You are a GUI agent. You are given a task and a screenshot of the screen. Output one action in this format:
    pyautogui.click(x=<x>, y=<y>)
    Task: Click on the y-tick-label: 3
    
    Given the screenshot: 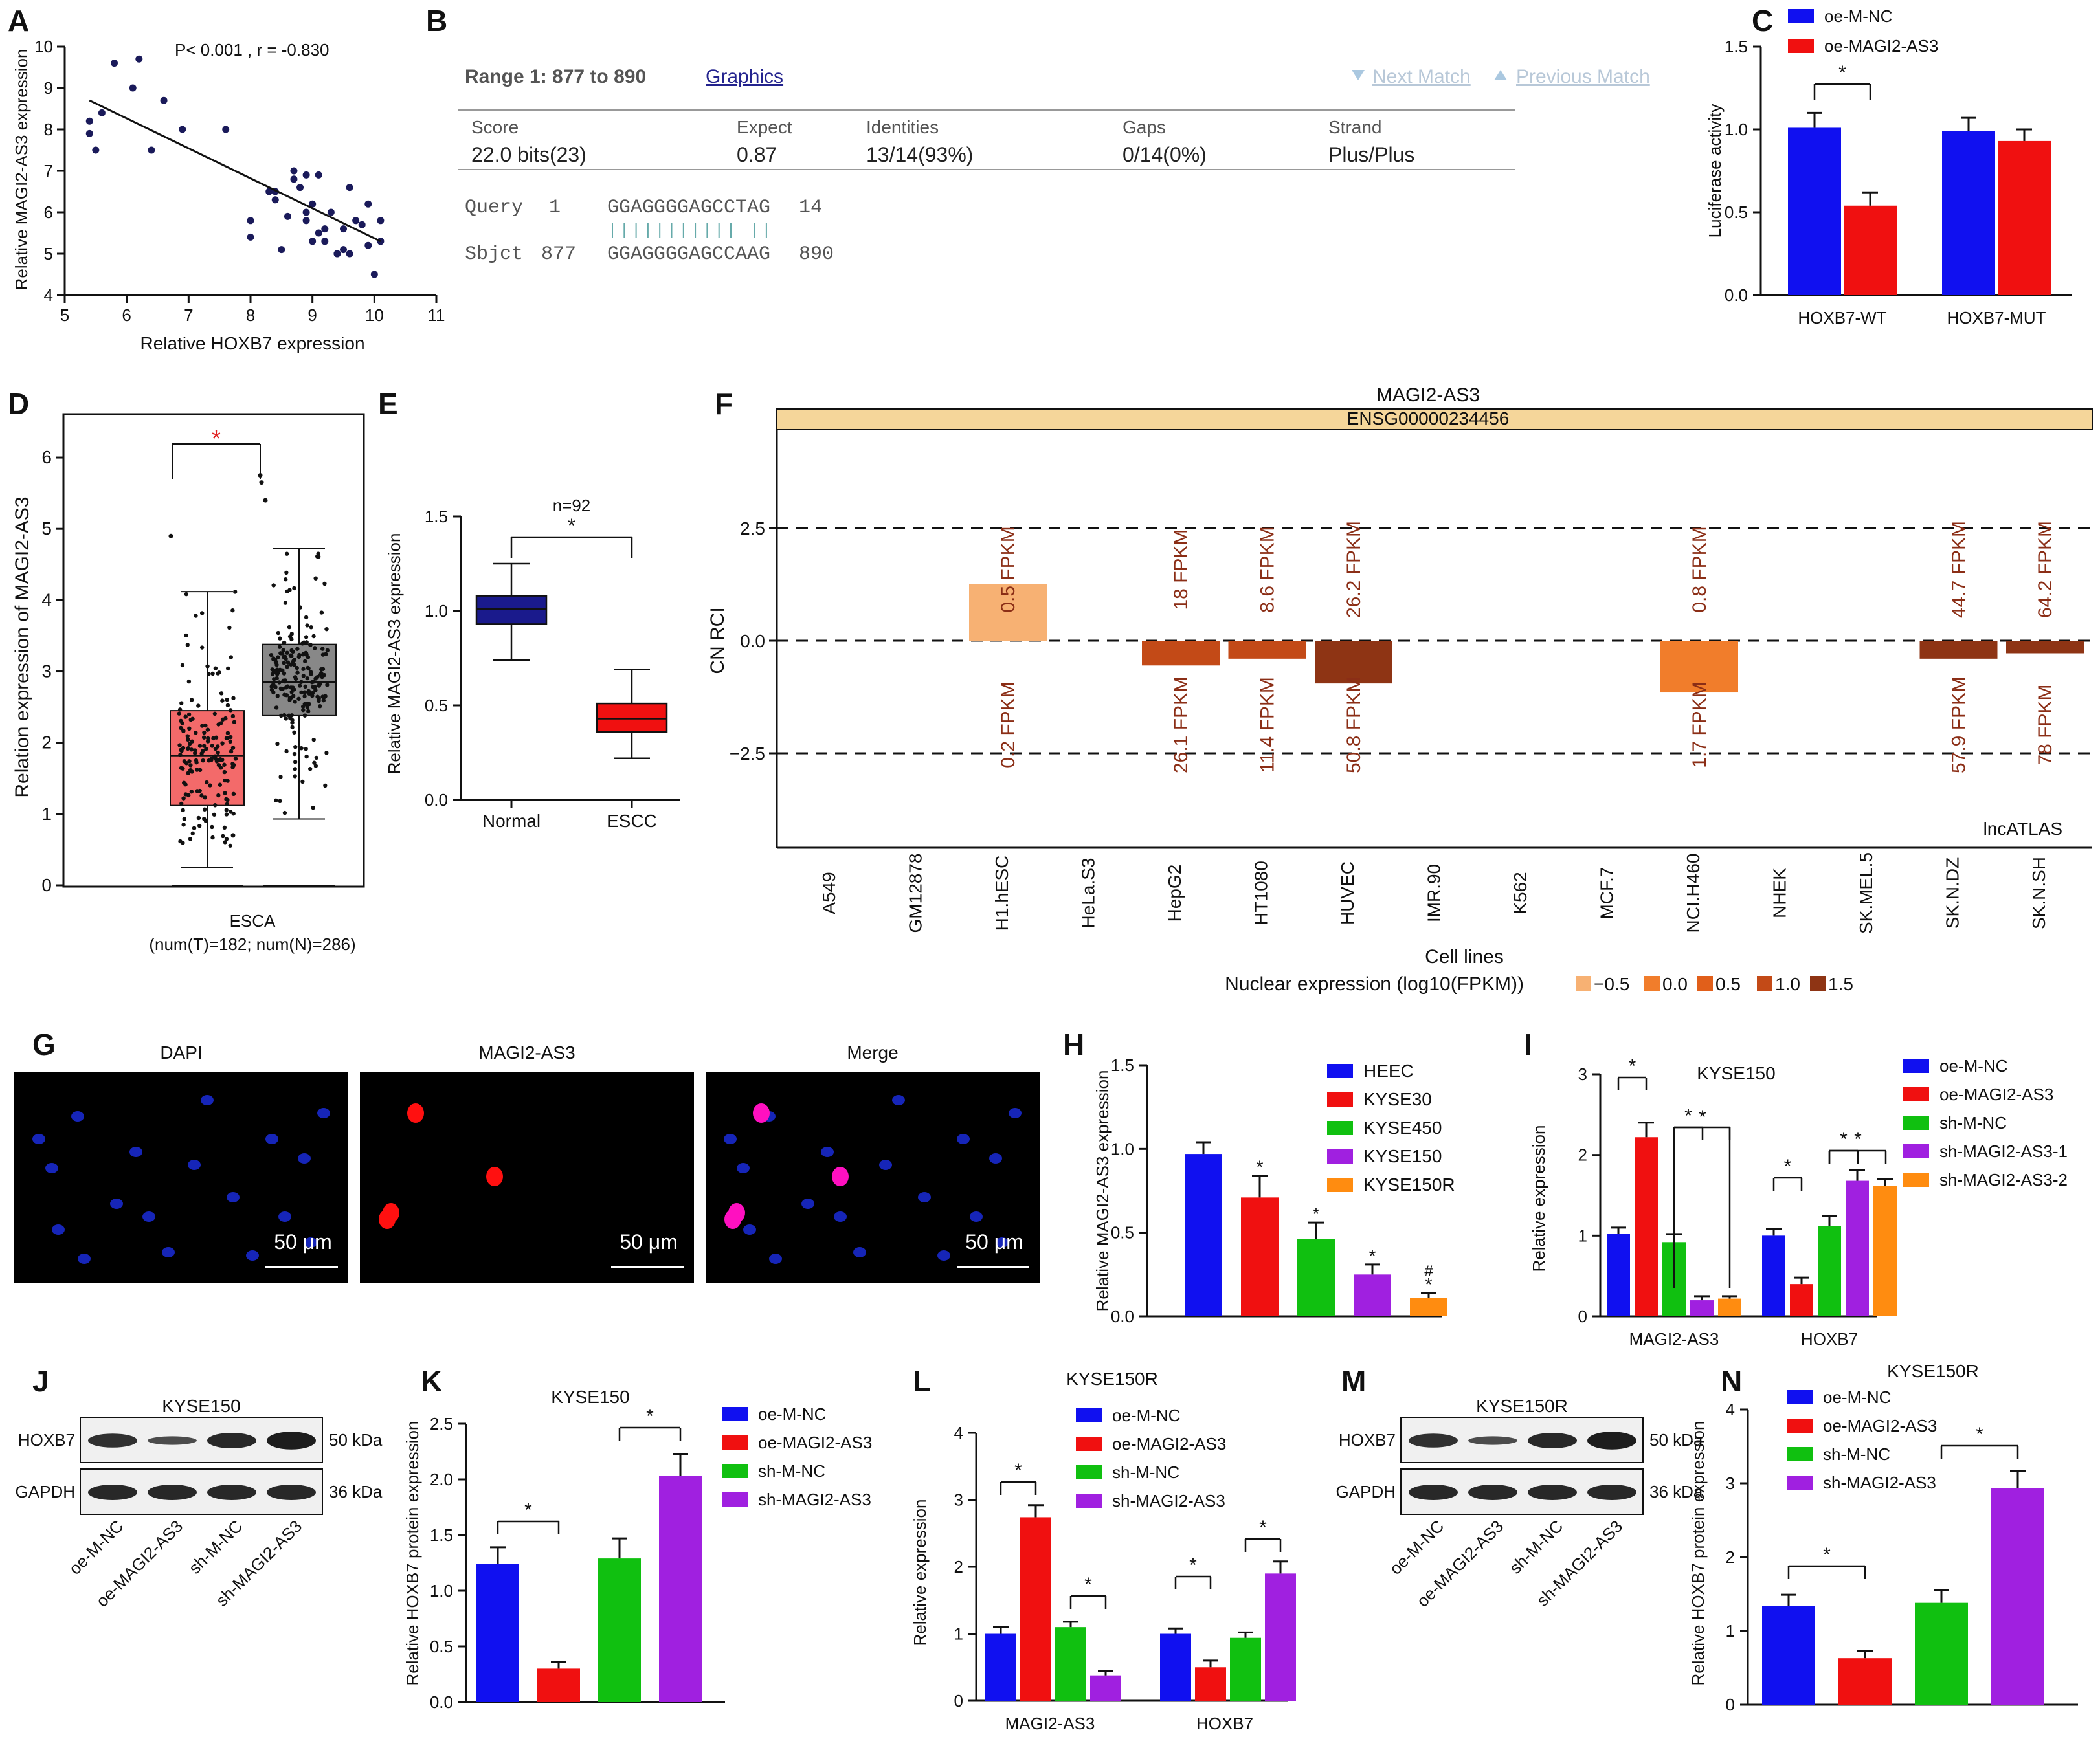 What is the action you would take?
    pyautogui.click(x=1730, y=1483)
    